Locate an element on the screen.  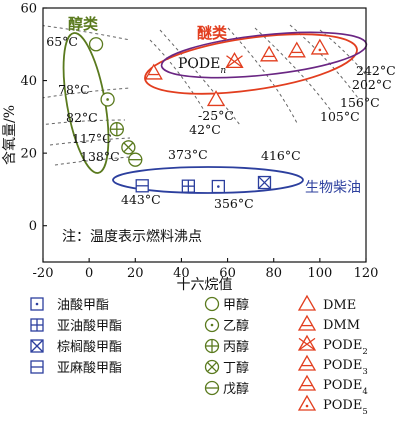
y-tick-label: 20 is located at coordinates (28, 154).